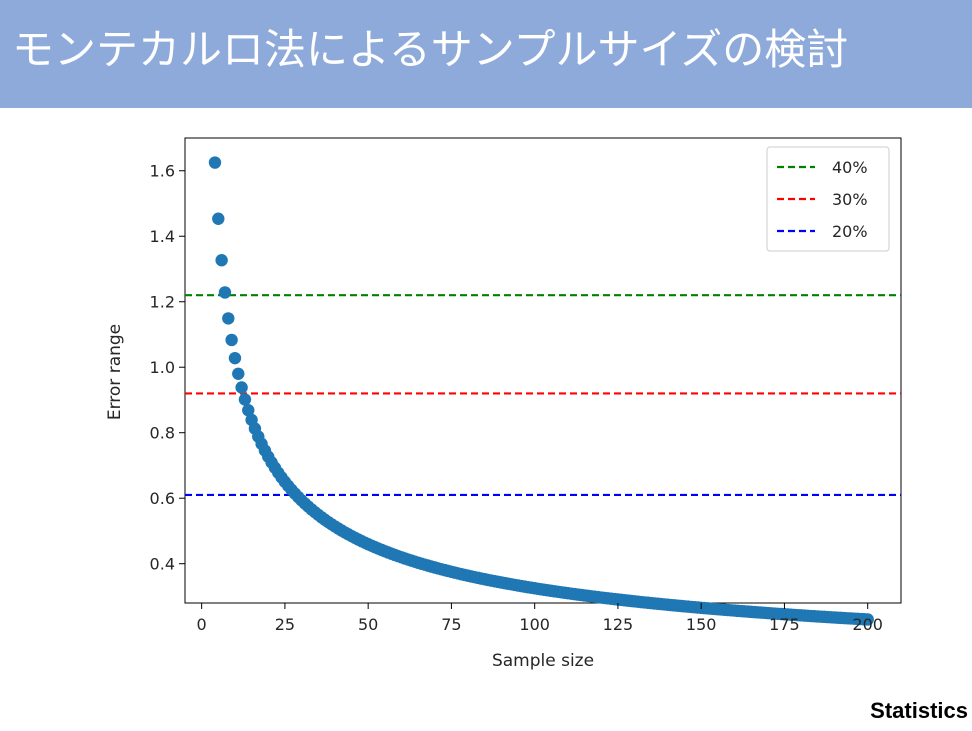 This screenshot has width=972, height=731. Describe the element at coordinates (430, 49) in the screenshot. I see `page-title: モンテカルロ法によるサンプルサイズの検討` at that location.